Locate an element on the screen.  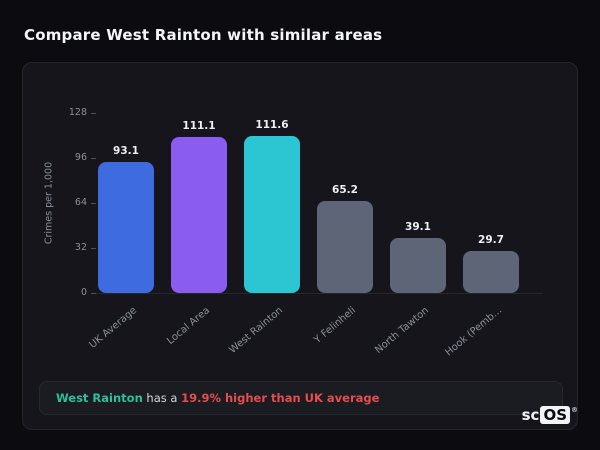
bar-value-label: 111.1 is located at coordinates (199, 125).